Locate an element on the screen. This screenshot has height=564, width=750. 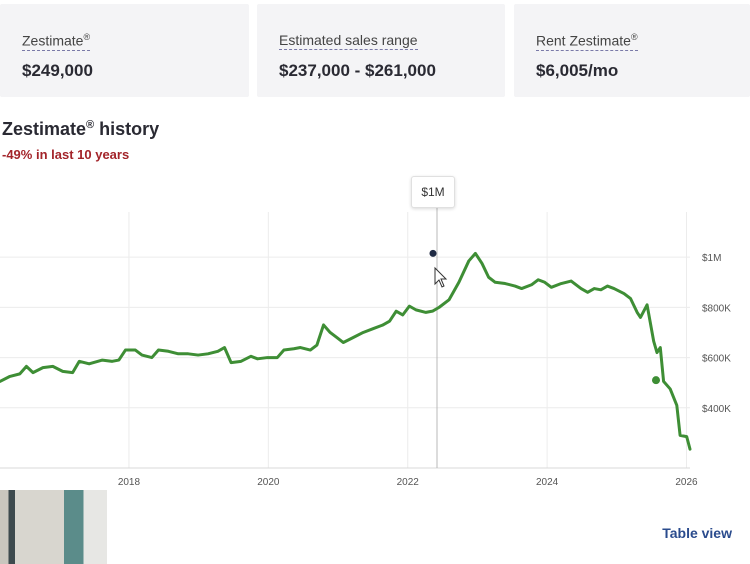
zestimate-value: $249,000 is located at coordinates (57, 70).